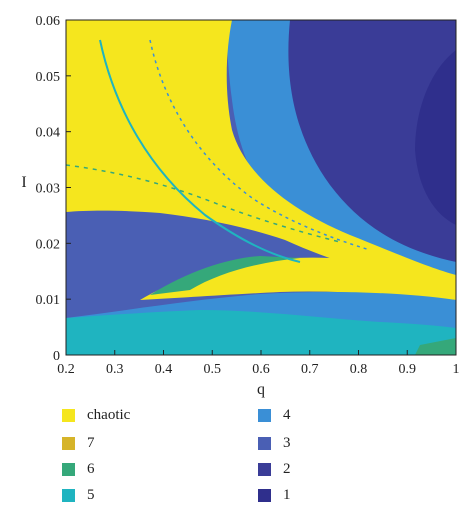  I want to click on y-tick-label: 0.06, so click(48, 21).